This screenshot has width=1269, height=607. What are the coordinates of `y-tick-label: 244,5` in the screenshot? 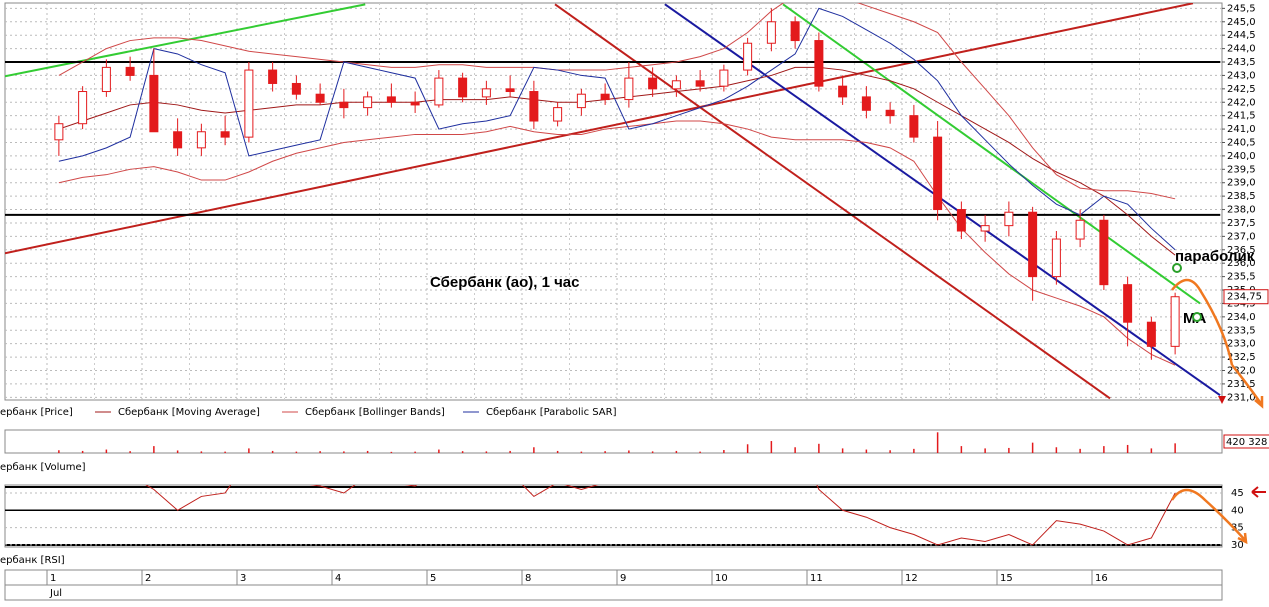 It's located at (1241, 35).